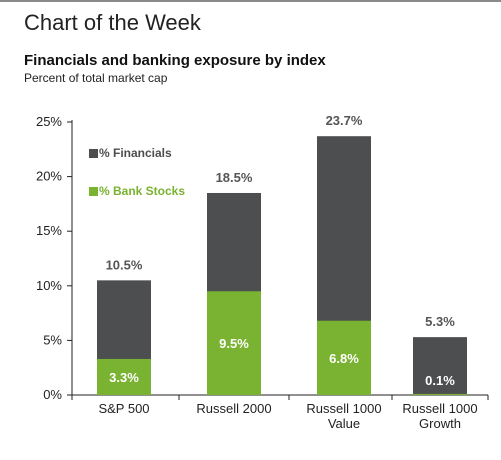 This screenshot has height=460, width=501. Describe the element at coordinates (233, 408) in the screenshot. I see `x-category-label: Russell 2000` at that location.